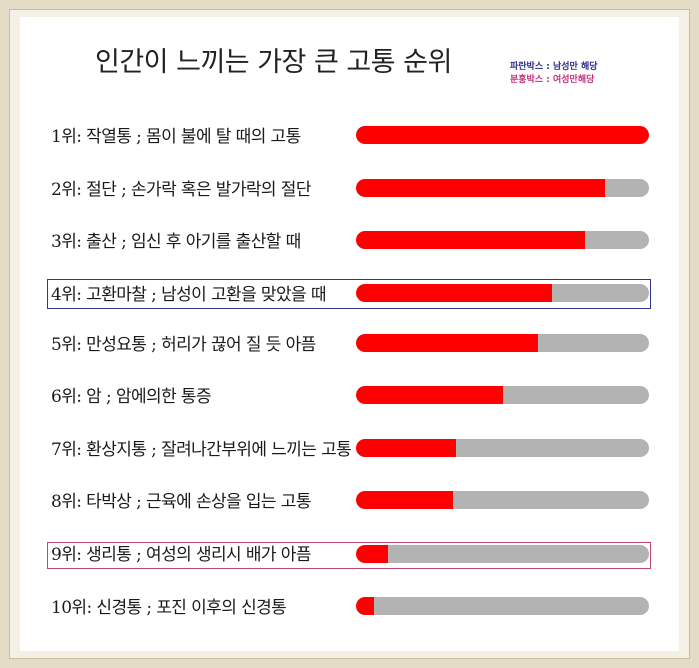 Image resolution: width=699 pixels, height=668 pixels. What do you see at coordinates (349, 555) in the screenshot?
I see `female-only-highlight-box` at bounding box center [349, 555].